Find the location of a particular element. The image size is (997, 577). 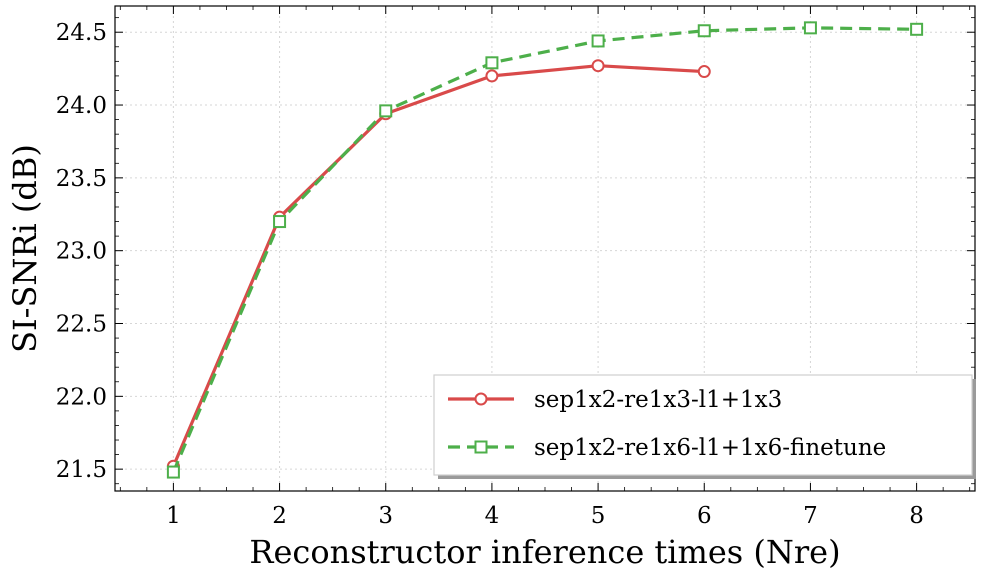

y-tick-label: 24.0 is located at coordinates (81, 106).